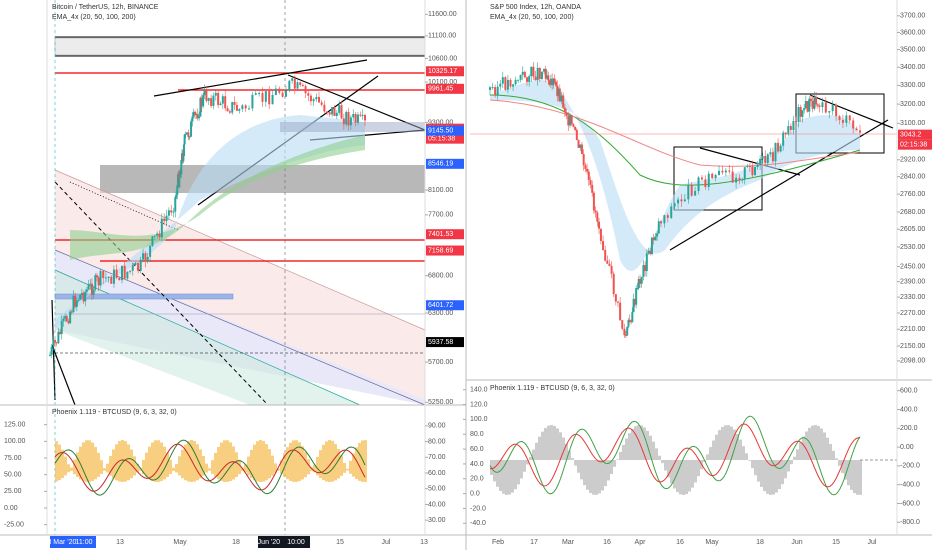  Describe the element at coordinates (912, 329) in the screenshot. I see `y-tick-label: 2210.00` at that location.